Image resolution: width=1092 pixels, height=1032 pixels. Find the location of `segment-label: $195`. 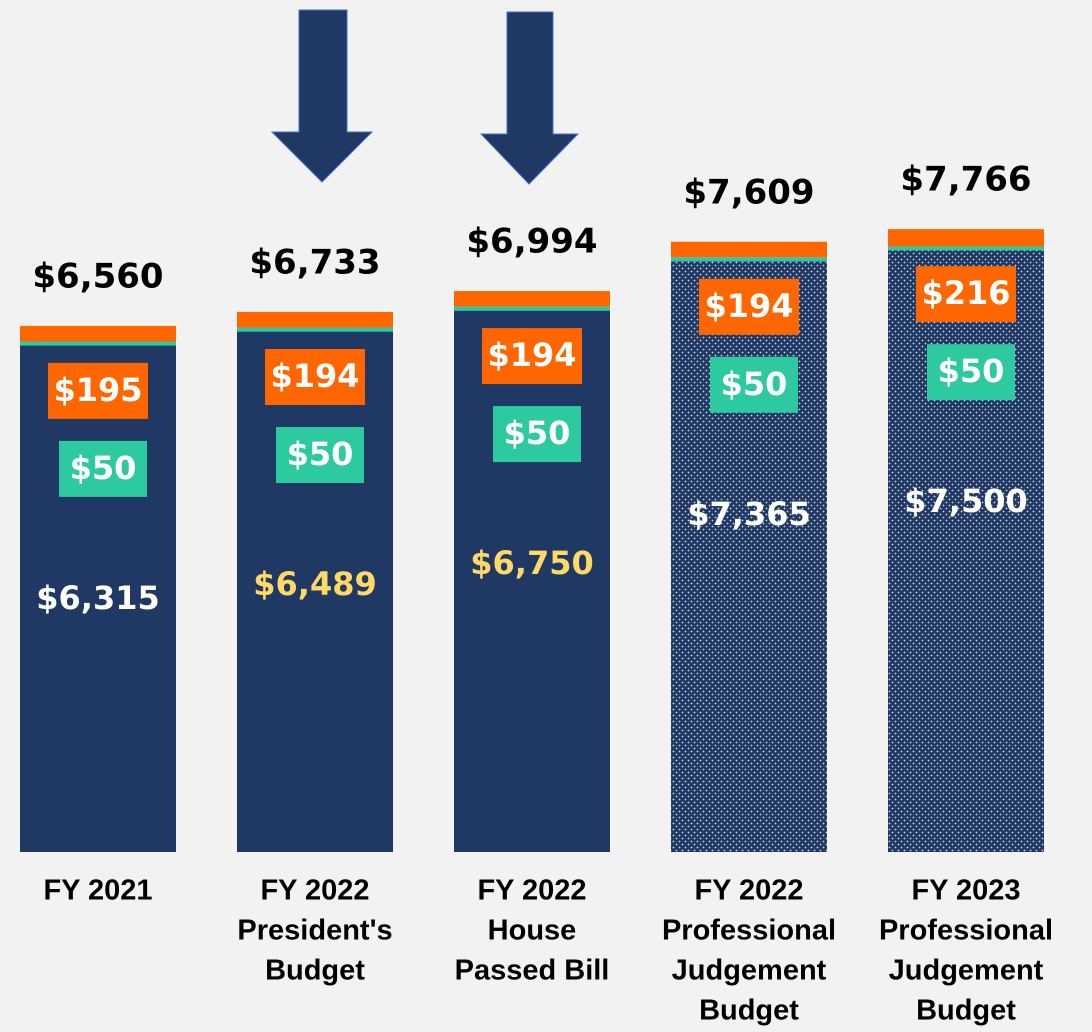

segment-label: $195 is located at coordinates (97, 390).